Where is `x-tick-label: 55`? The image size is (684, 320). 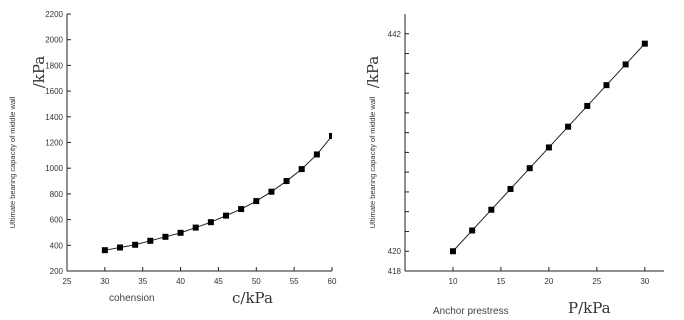
x-tick-label: 55 is located at coordinates (294, 281).